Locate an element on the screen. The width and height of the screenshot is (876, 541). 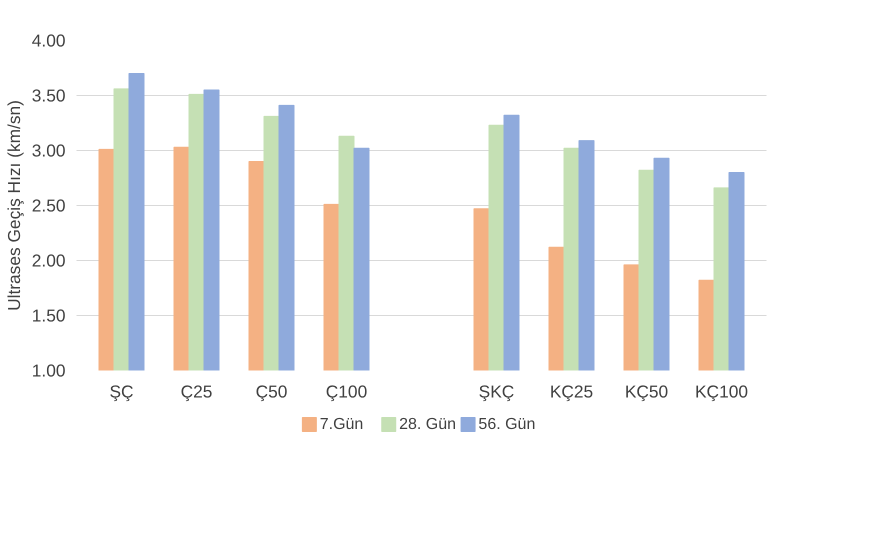
y-tick-label: 2.50 is located at coordinates (49, 206).